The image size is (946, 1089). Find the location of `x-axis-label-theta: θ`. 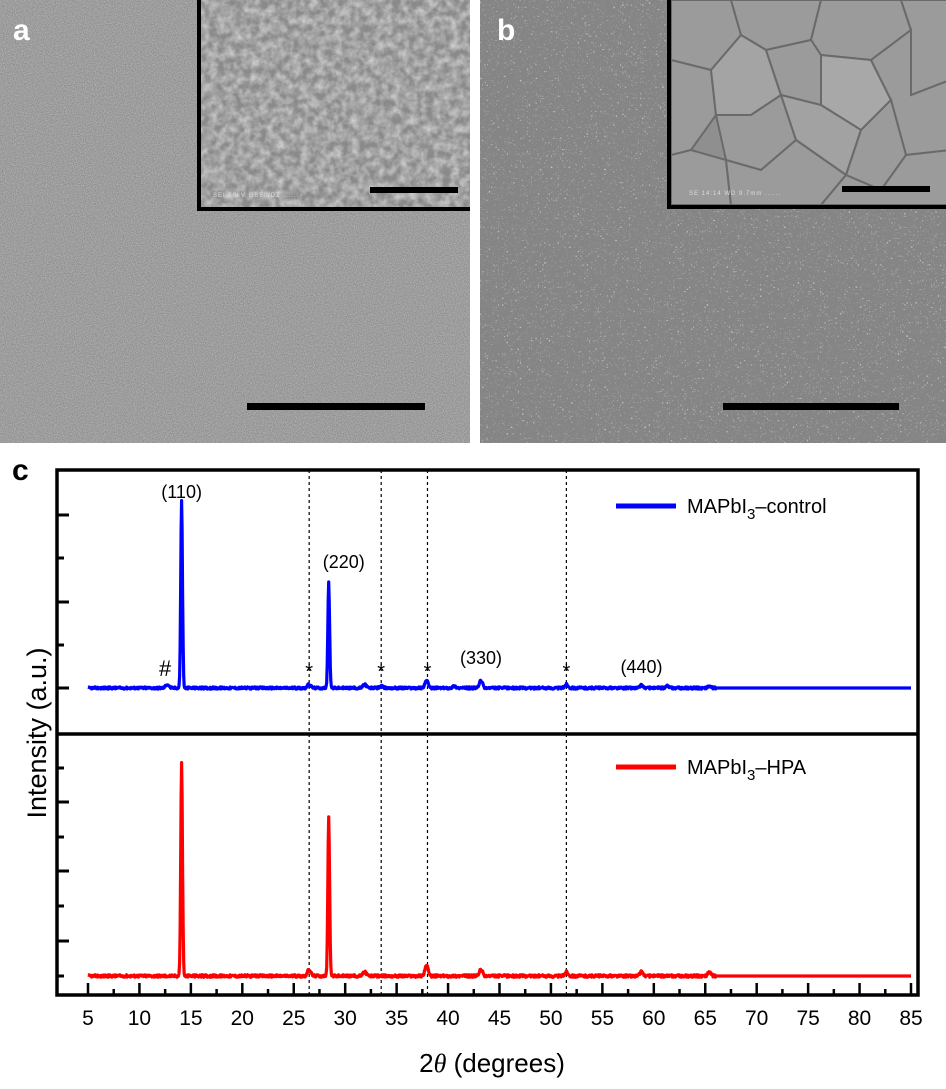

x-axis-label-theta: θ is located at coordinates (440, 1063).